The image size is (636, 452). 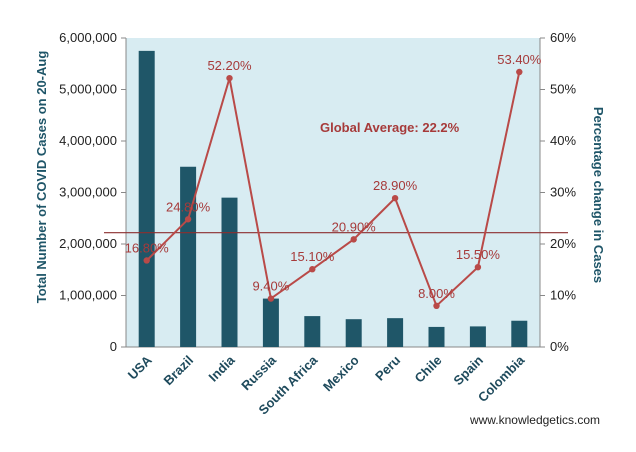 I want to click on category-label: India, so click(x=222, y=368).